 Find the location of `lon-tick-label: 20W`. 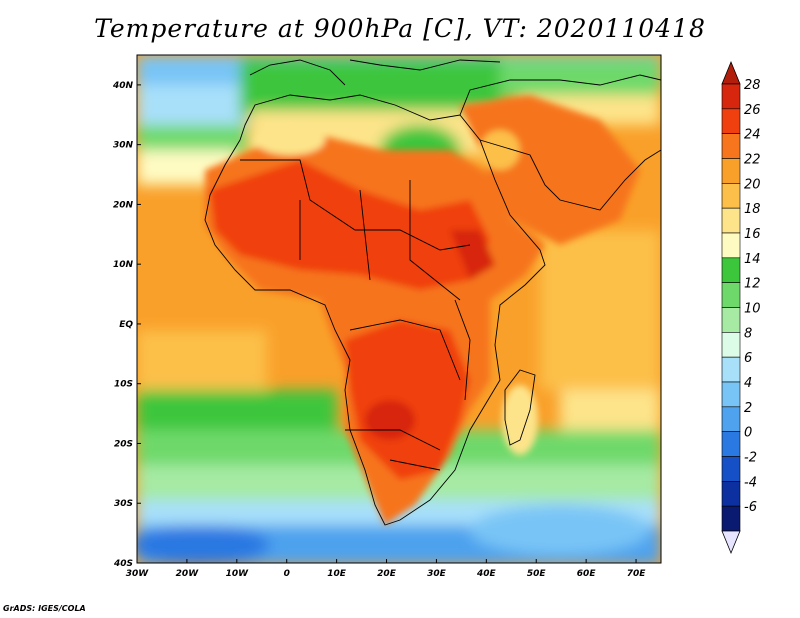

lon-tick-label: 20W is located at coordinates (188, 574).